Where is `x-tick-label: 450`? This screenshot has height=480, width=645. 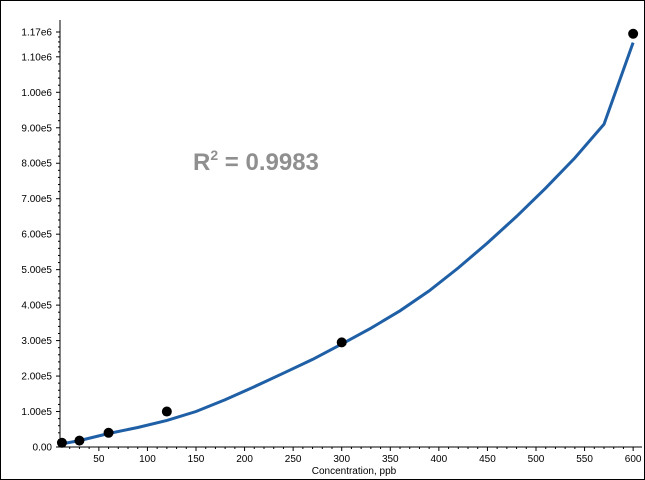
x-tick-label: 450 is located at coordinates (487, 459).